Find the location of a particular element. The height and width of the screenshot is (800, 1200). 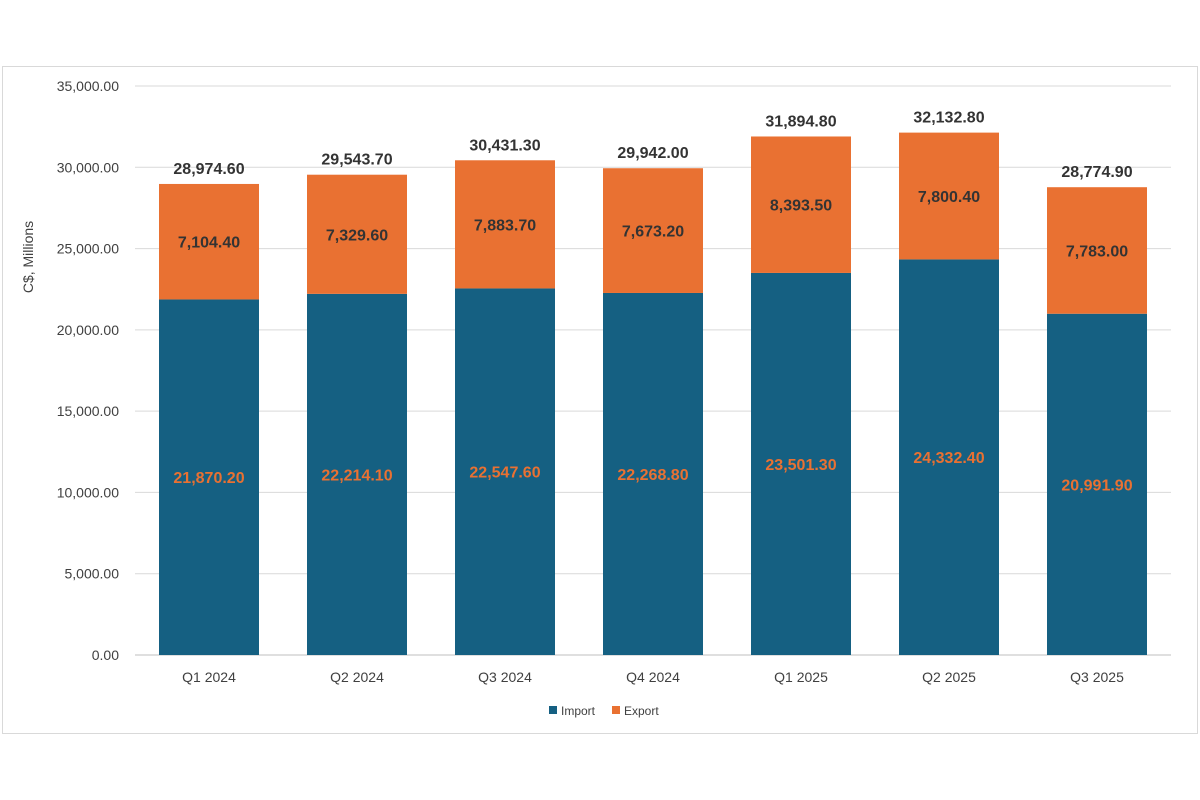

data-label-import: 21,870.20 is located at coordinates (208, 478).